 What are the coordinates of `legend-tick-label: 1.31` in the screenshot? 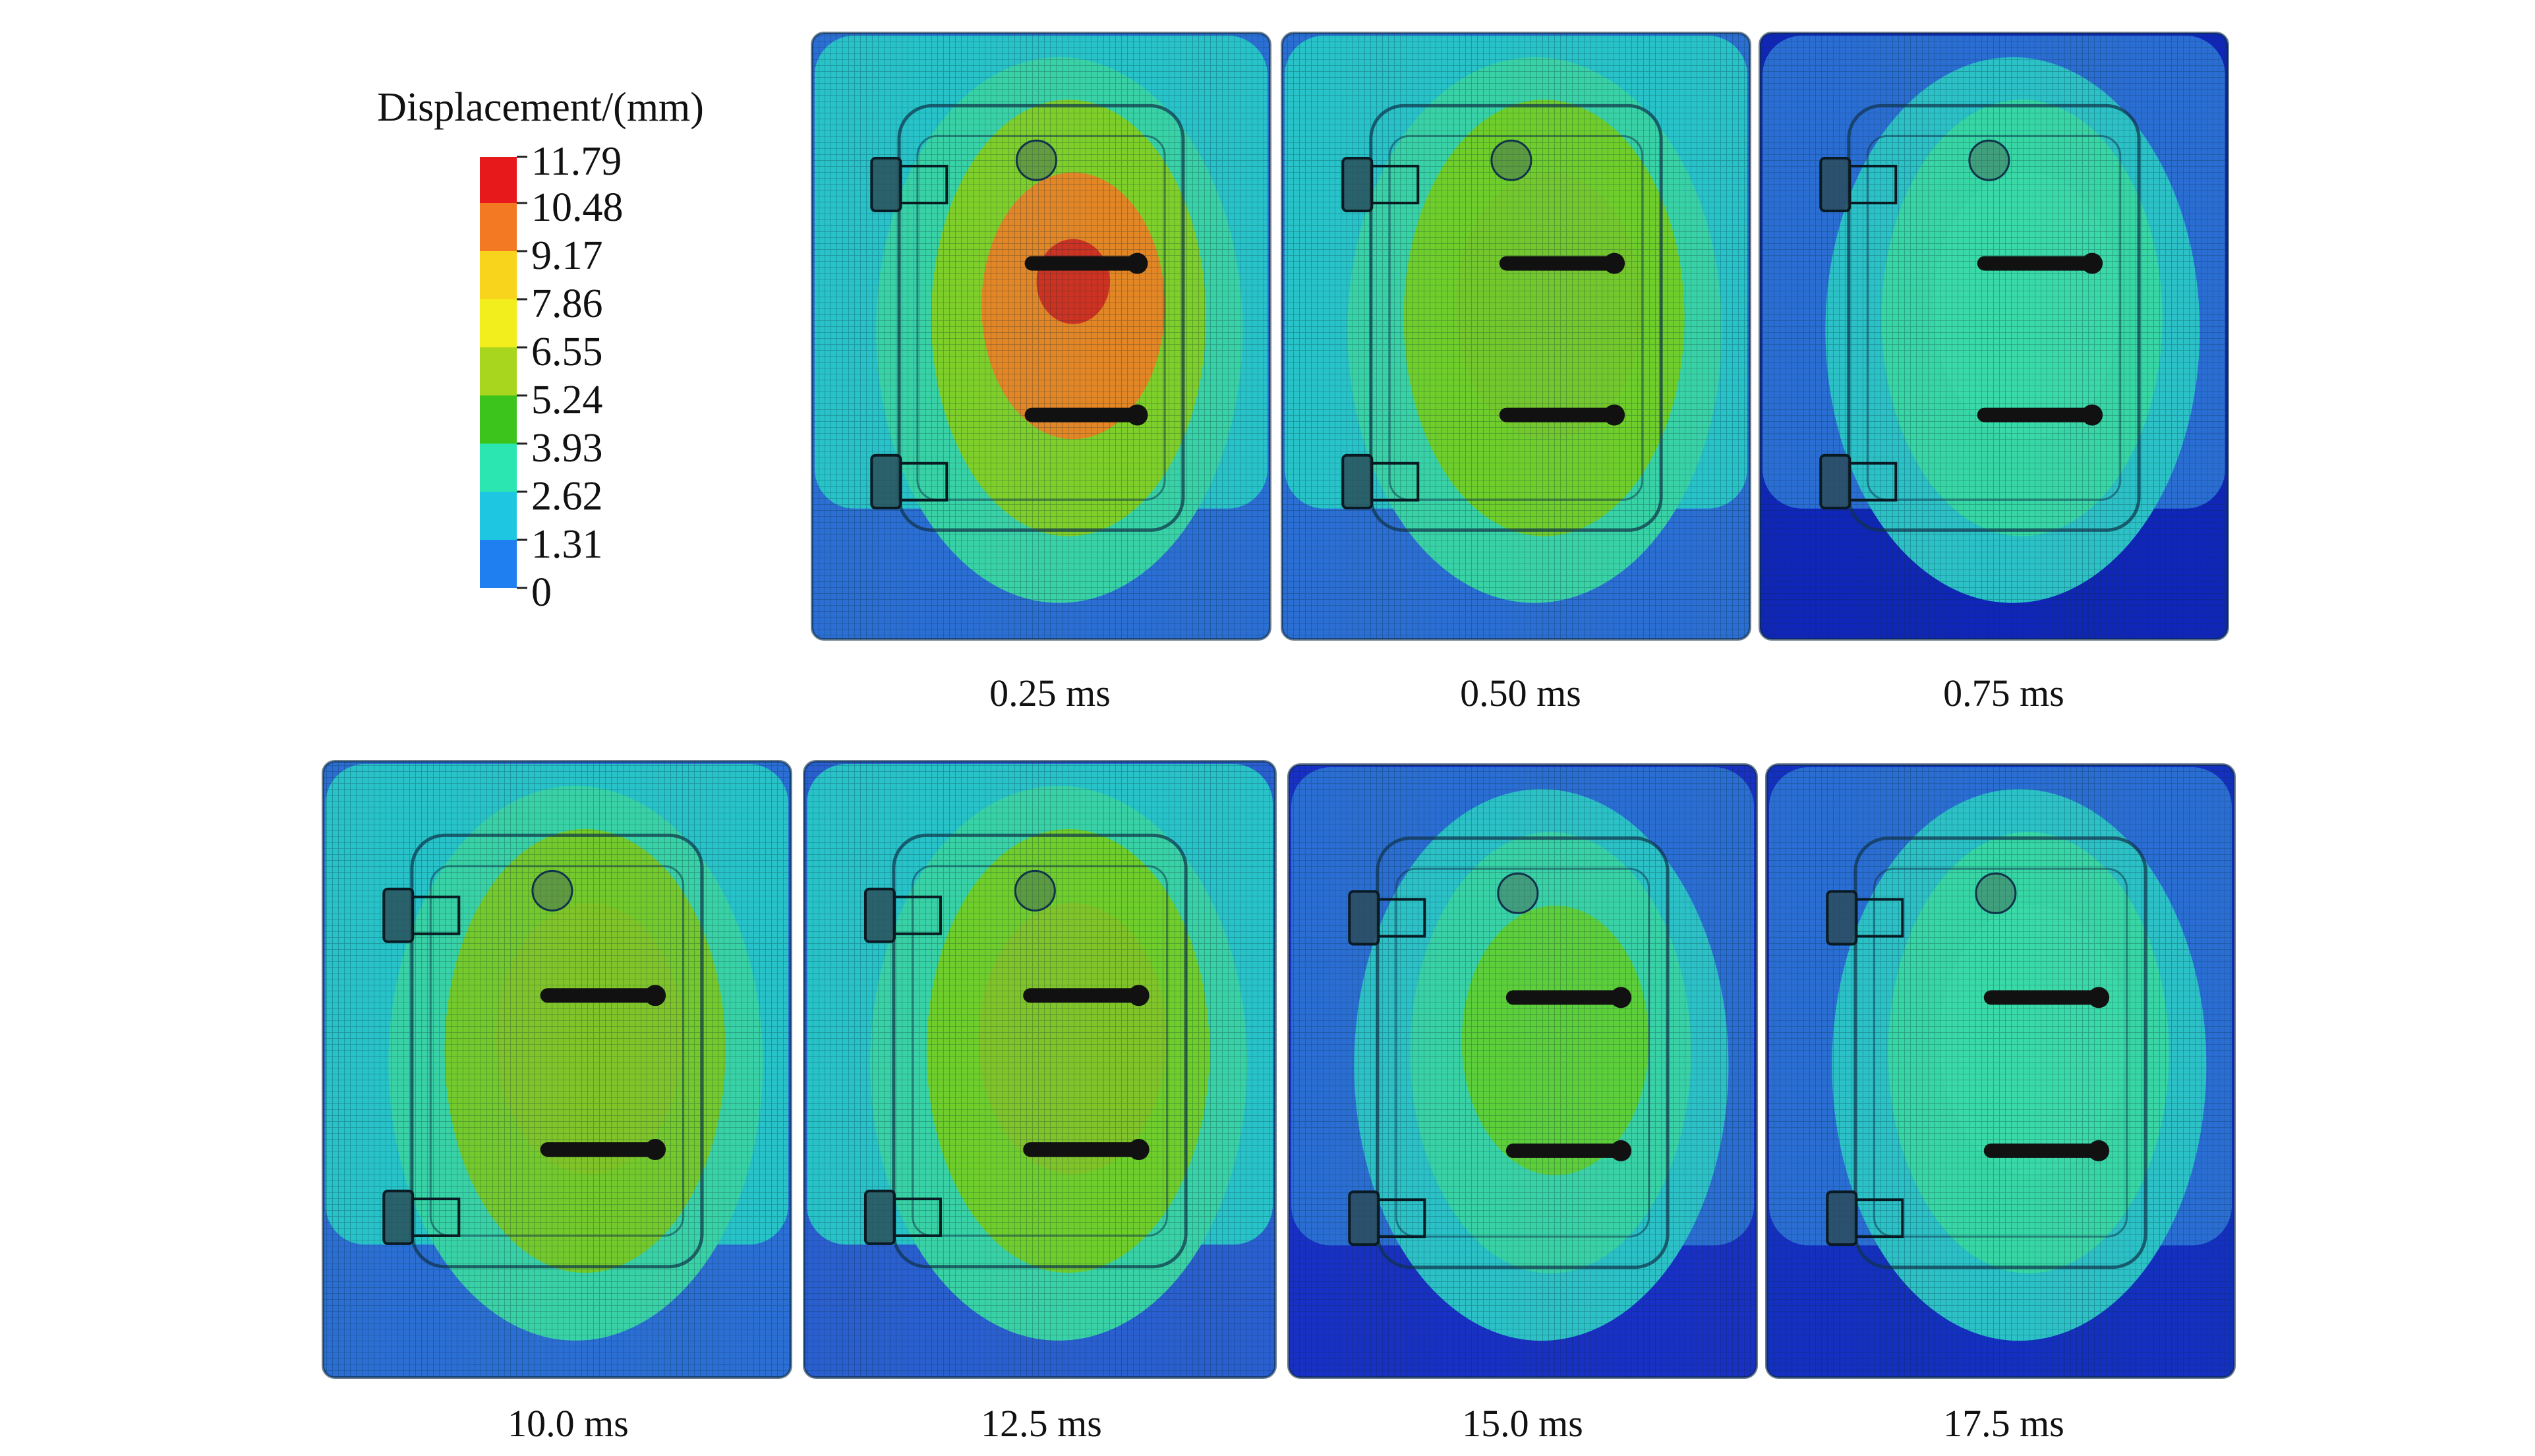 It's located at (567, 544).